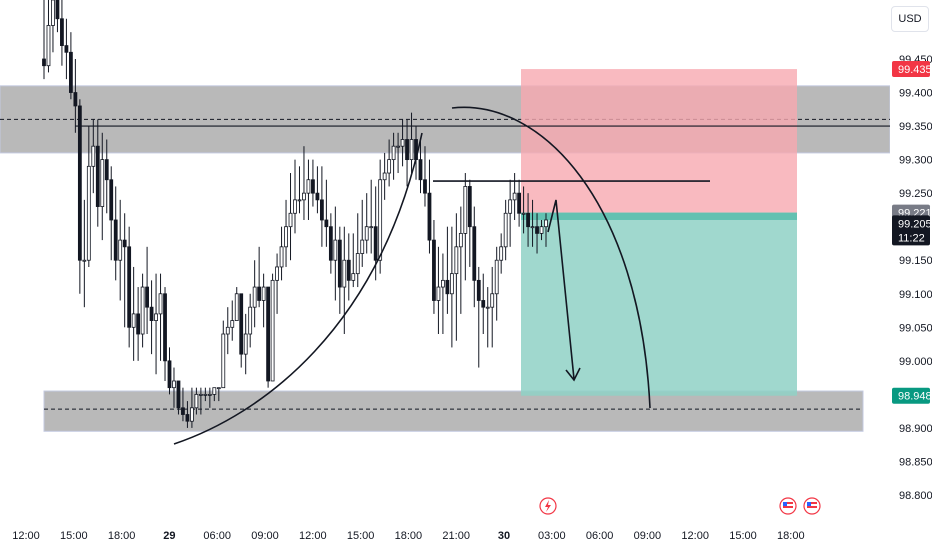 The image size is (932, 550). I want to click on price-tick-label: 99.050, so click(915, 328).